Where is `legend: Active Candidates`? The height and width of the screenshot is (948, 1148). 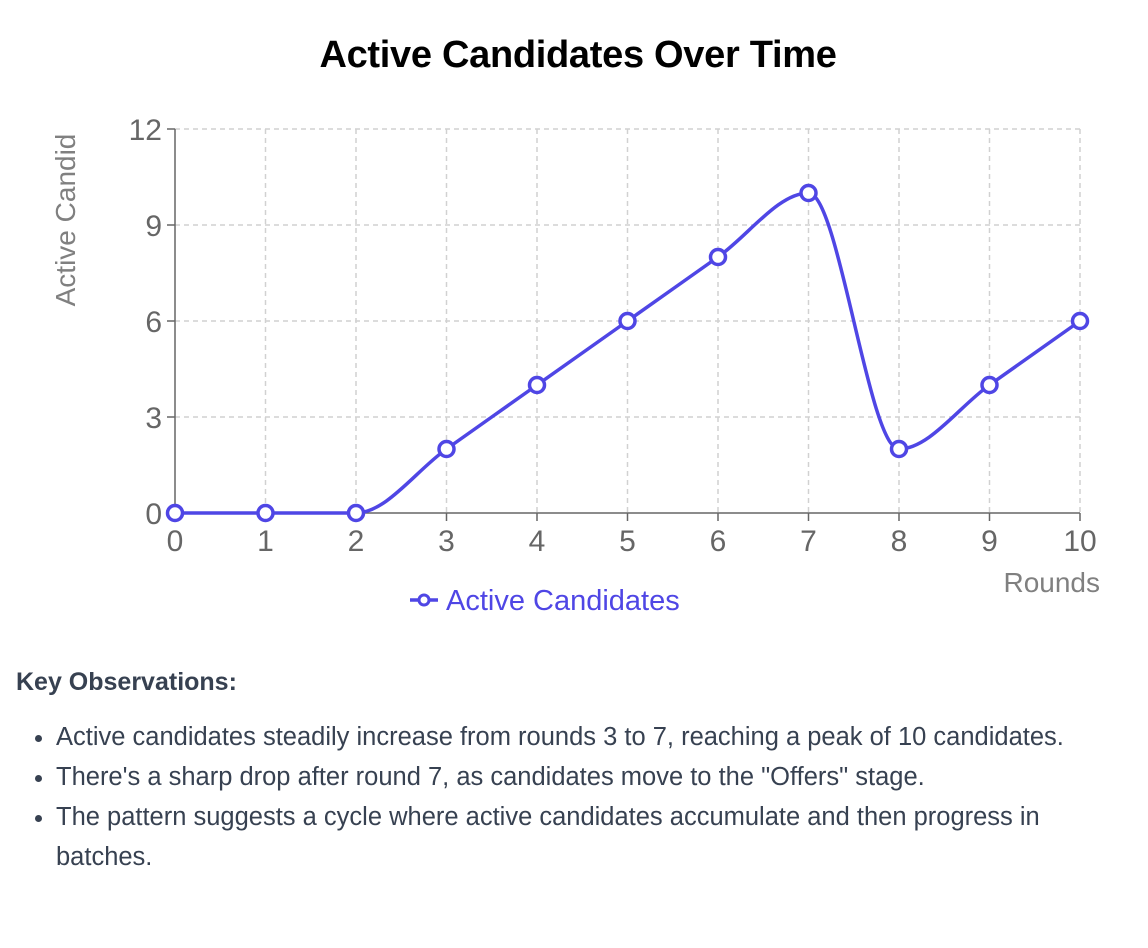 legend: Active Candidates is located at coordinates (545, 601).